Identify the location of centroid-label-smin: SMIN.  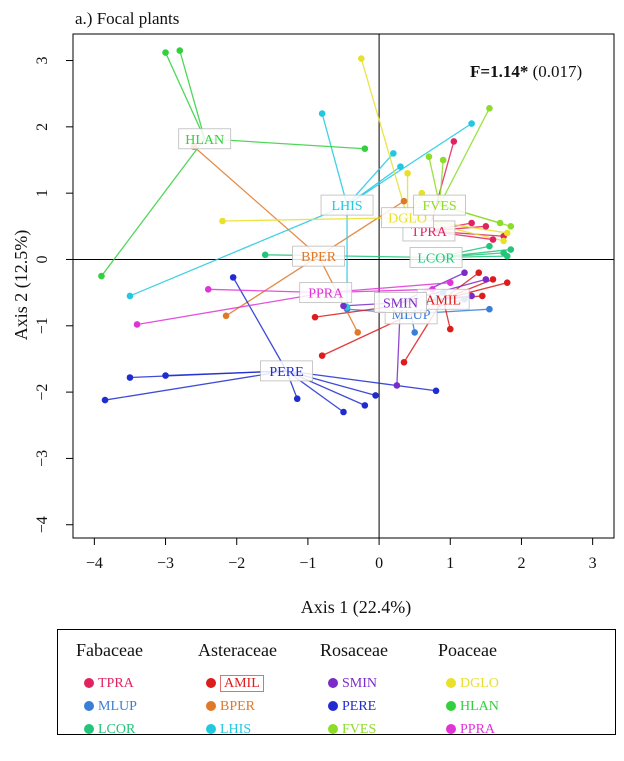
(400, 304).